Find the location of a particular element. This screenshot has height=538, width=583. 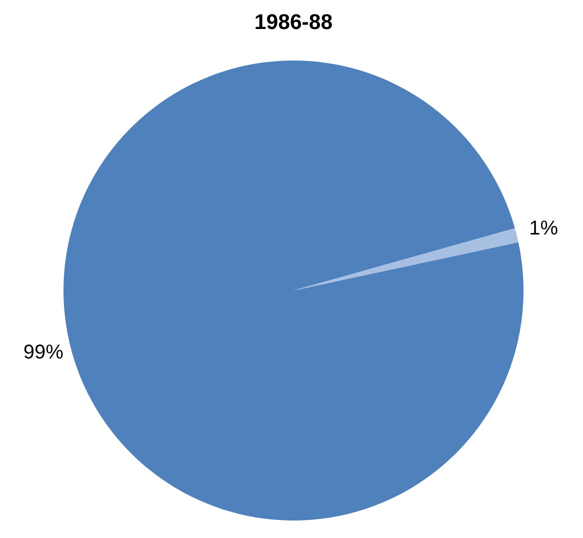

data-label: 99% is located at coordinates (43, 352).